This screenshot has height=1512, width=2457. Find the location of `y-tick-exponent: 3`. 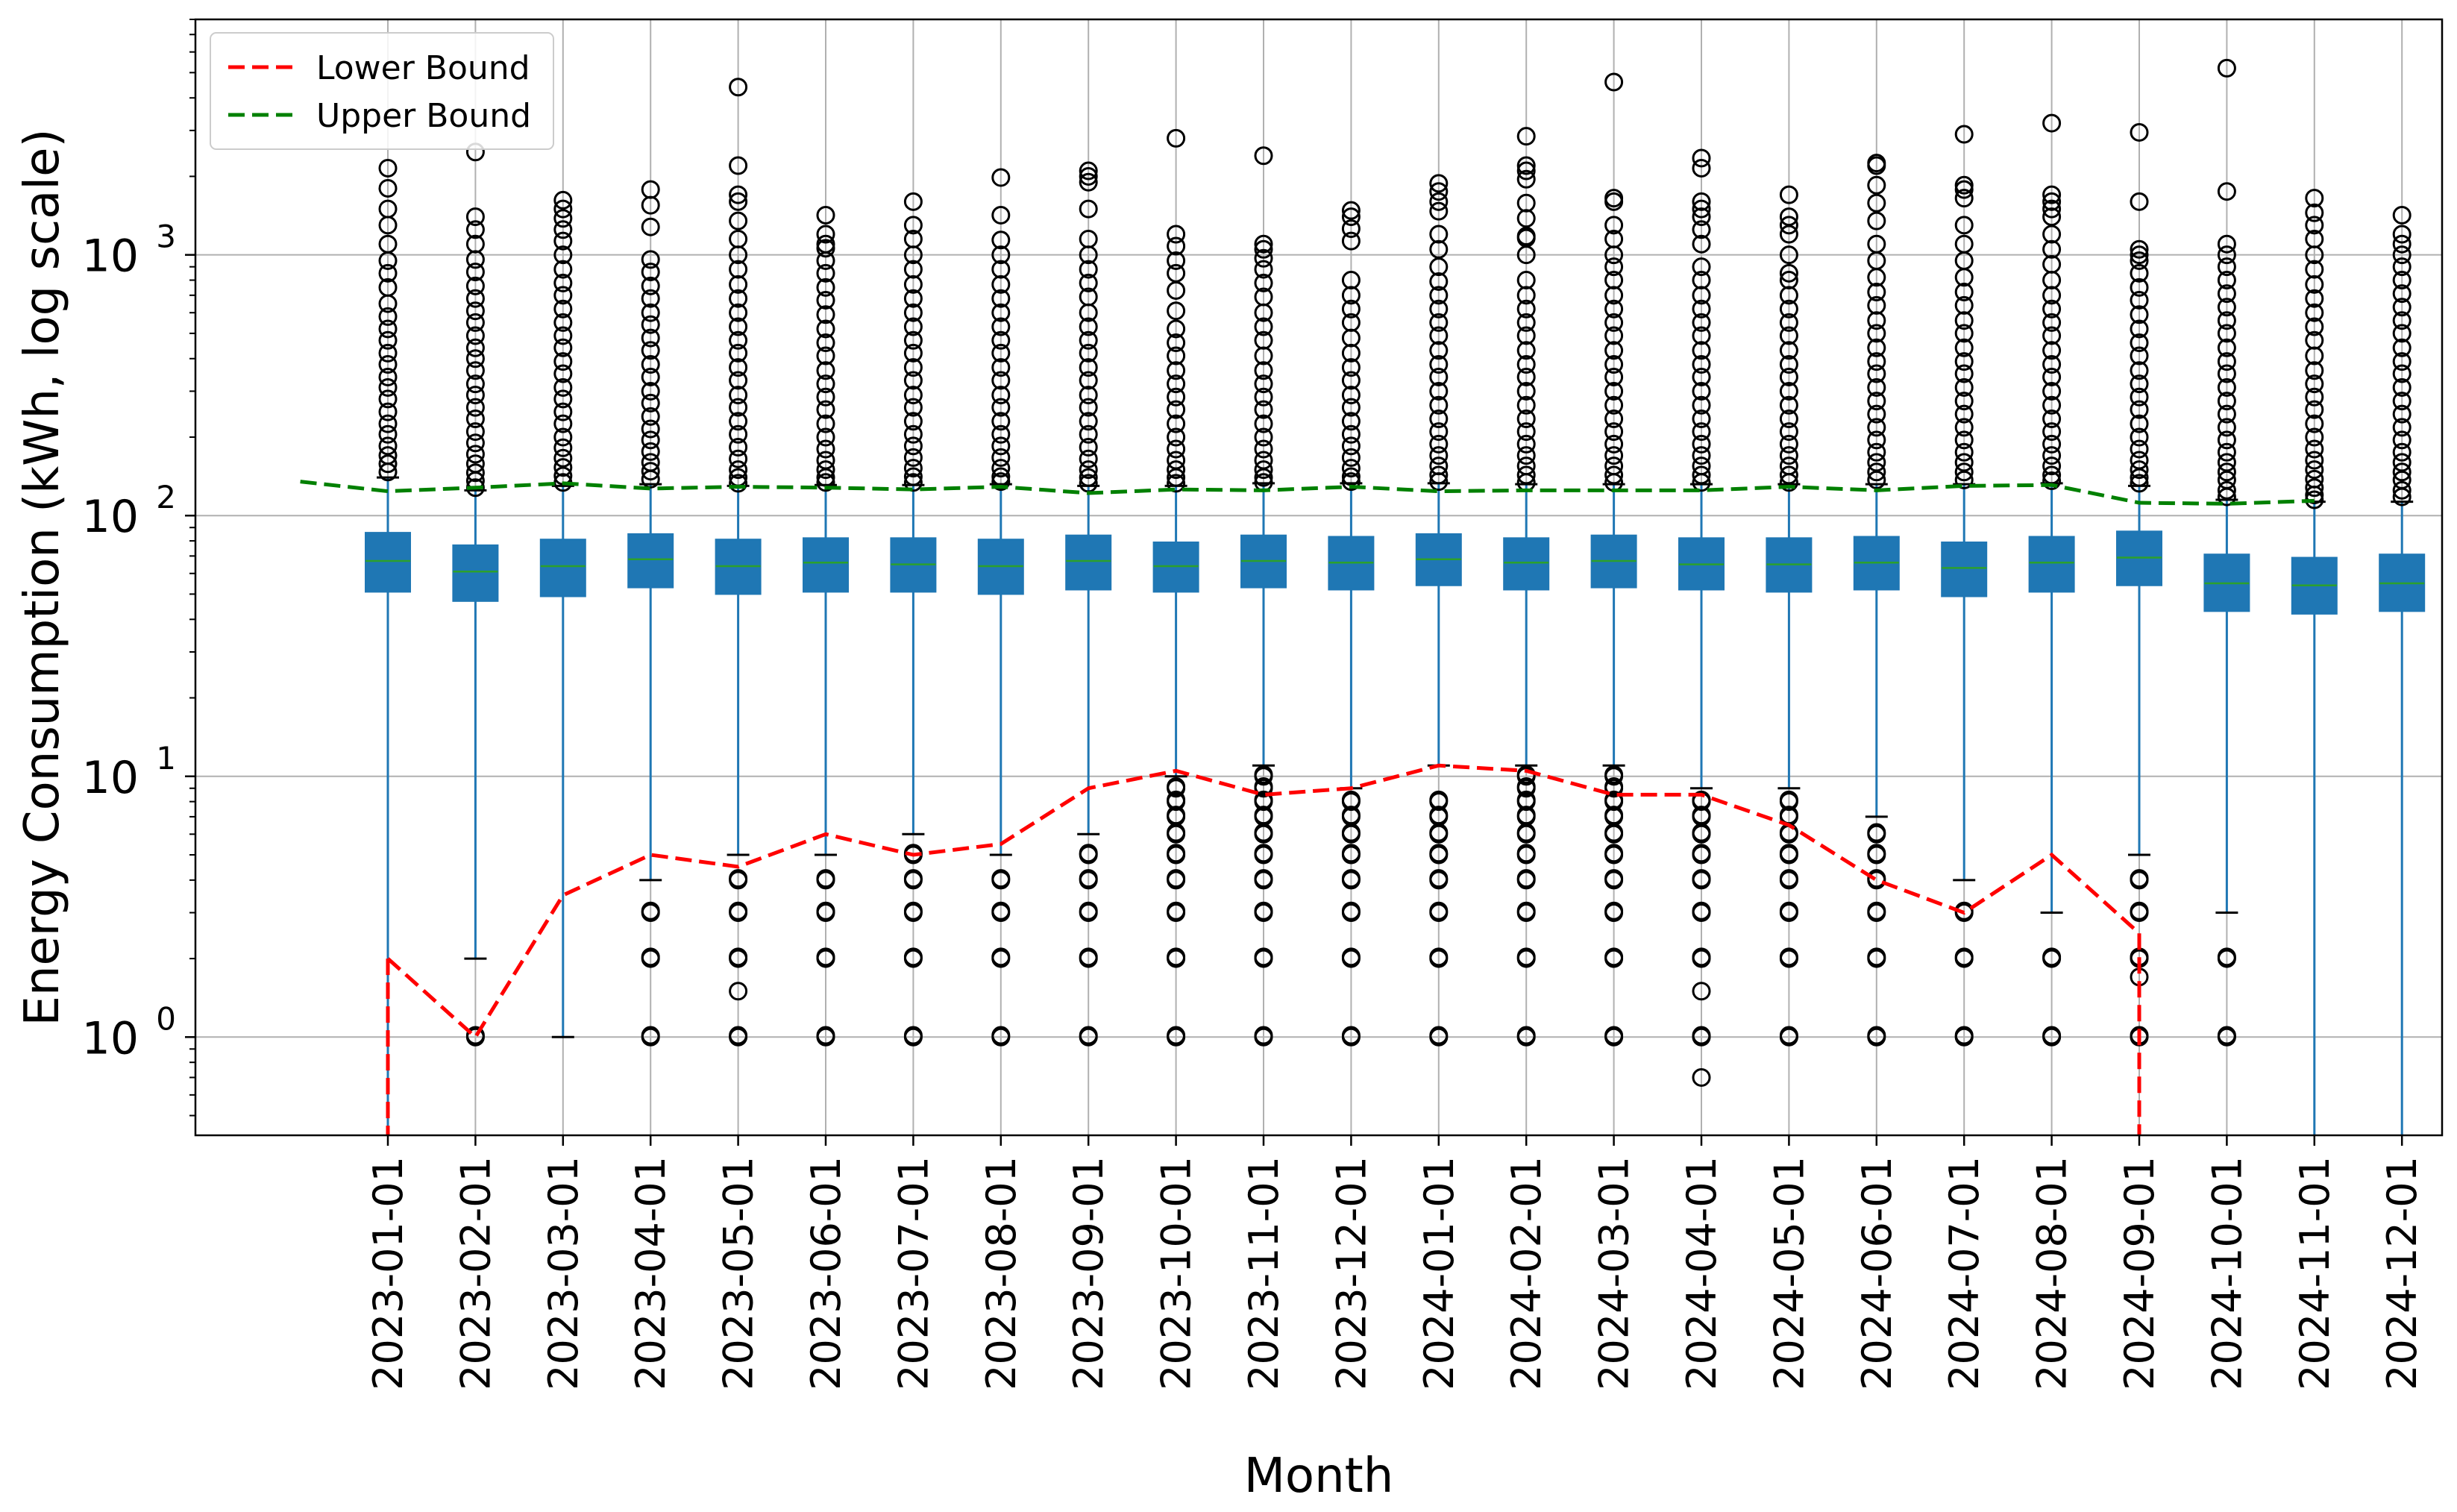

y-tick-exponent: 3 is located at coordinates (166, 237).